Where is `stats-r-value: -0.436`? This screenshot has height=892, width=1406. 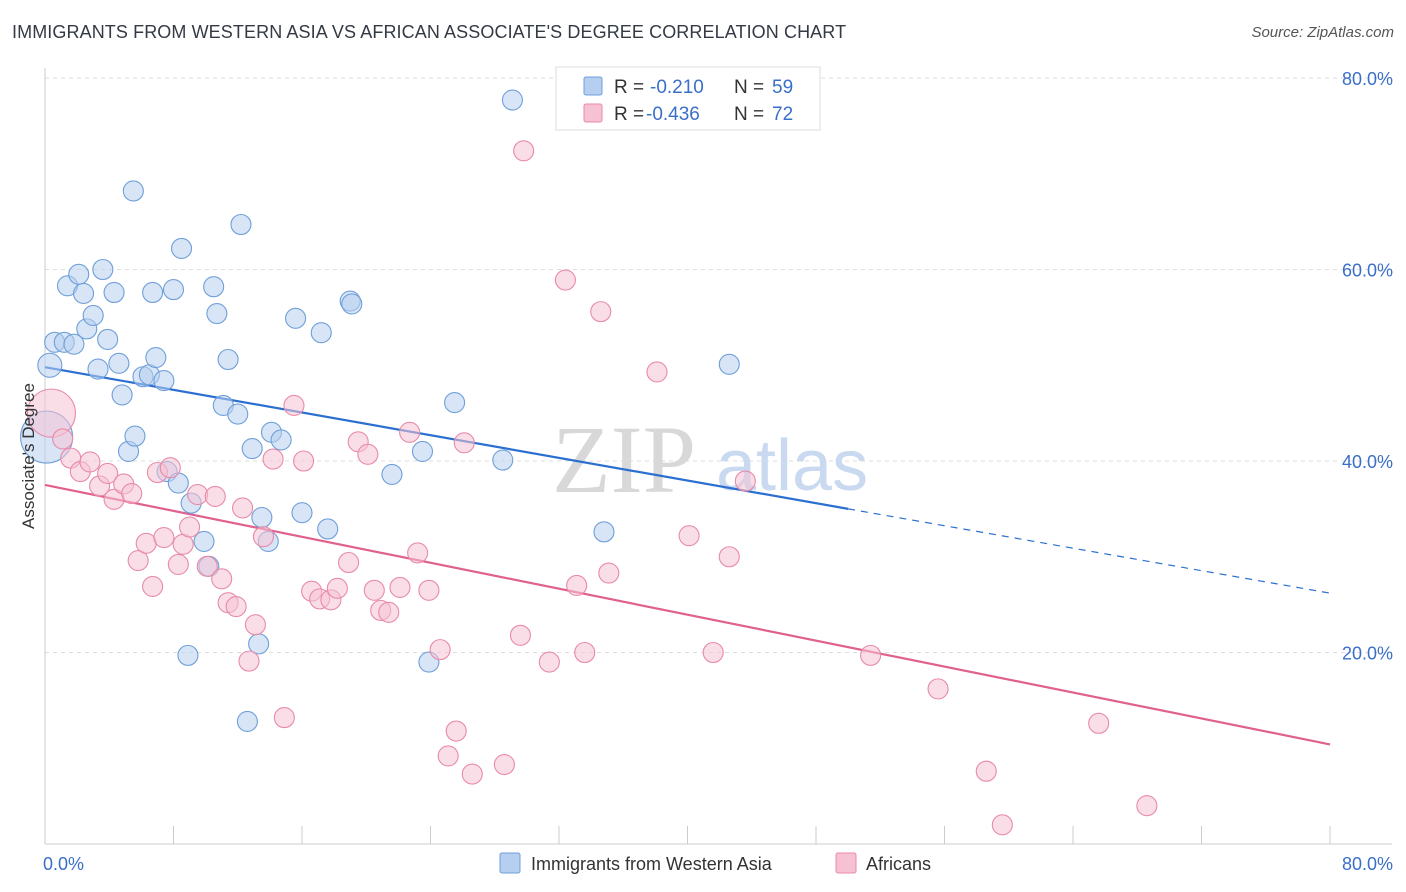
stats-r-value: -0.436 is located at coordinates (673, 114).